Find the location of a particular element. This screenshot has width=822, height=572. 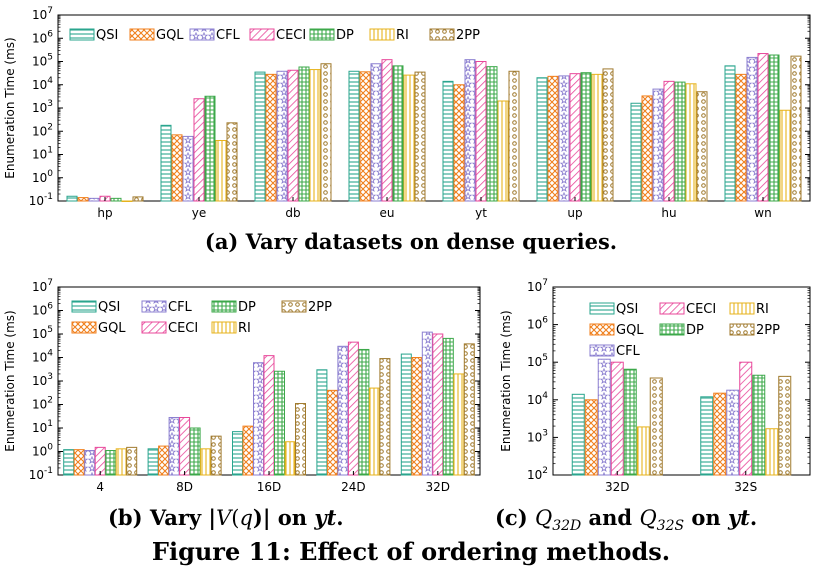

bar-qsi-hu is located at coordinates (636, 152).